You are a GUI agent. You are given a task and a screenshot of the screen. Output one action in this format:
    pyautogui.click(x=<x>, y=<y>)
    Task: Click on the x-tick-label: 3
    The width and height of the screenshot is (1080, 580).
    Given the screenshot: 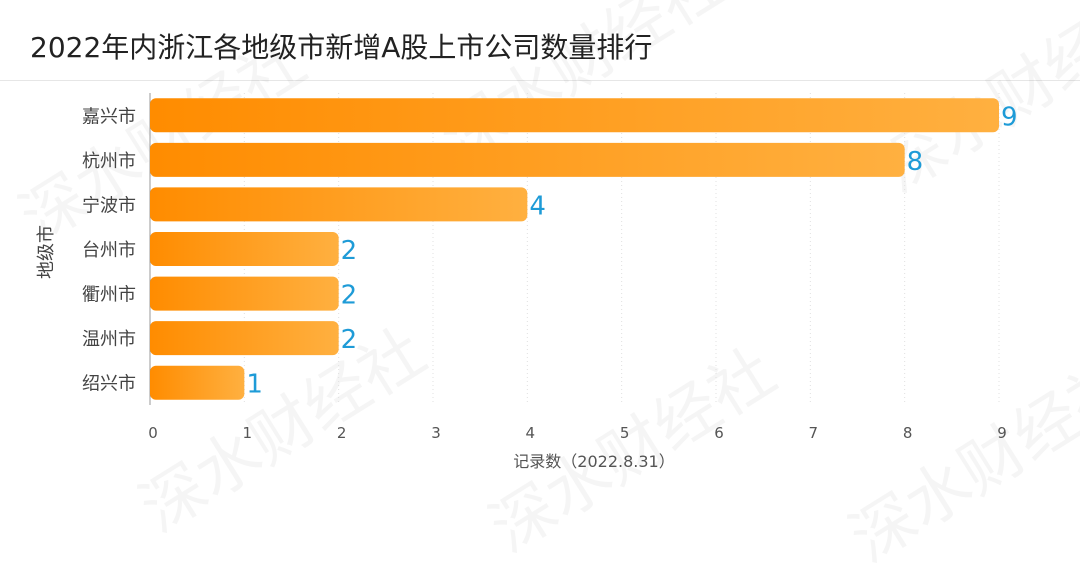 What is the action you would take?
    pyautogui.click(x=436, y=433)
    